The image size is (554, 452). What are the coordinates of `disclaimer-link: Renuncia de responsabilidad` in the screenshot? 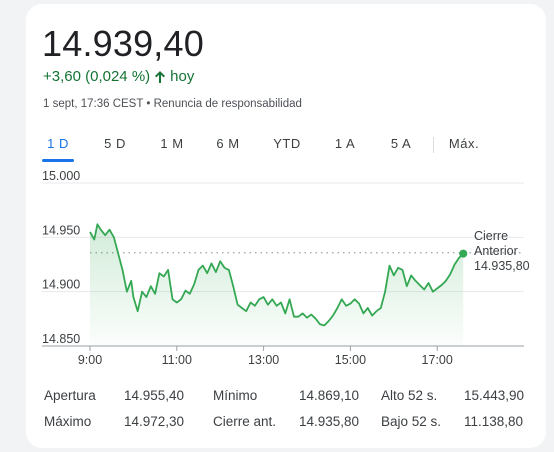 It's located at (227, 104).